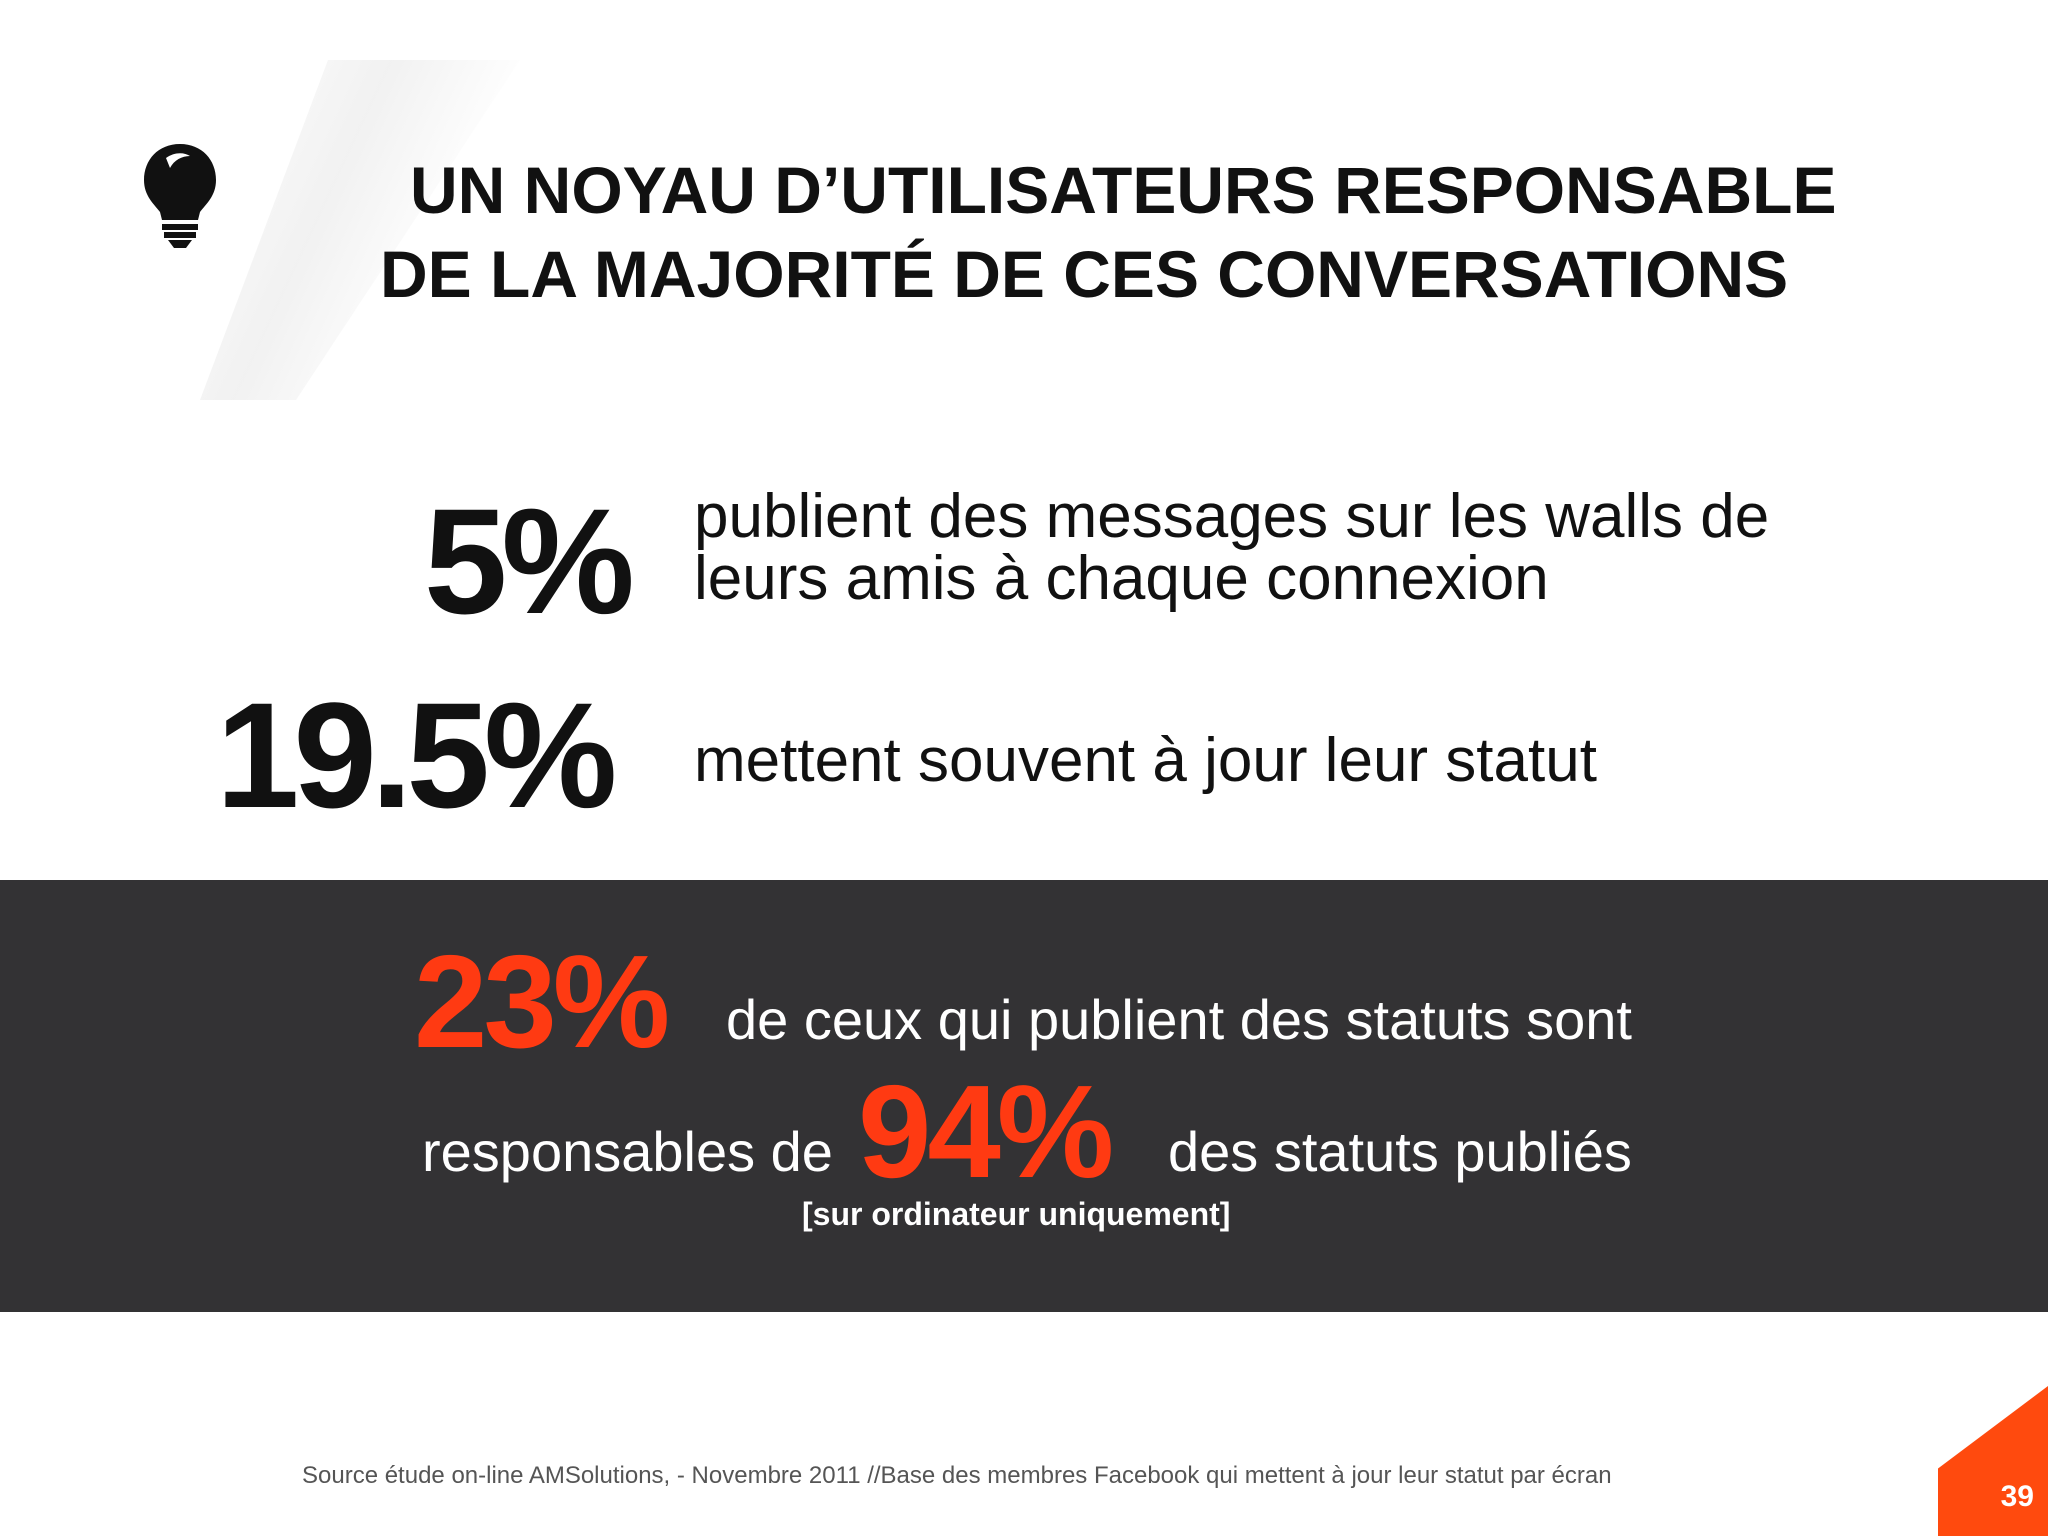 Image resolution: width=2048 pixels, height=1536 pixels. What do you see at coordinates (1016, 1214) in the screenshot?
I see `highlight-note: [sur ordinateur uniquement]` at bounding box center [1016, 1214].